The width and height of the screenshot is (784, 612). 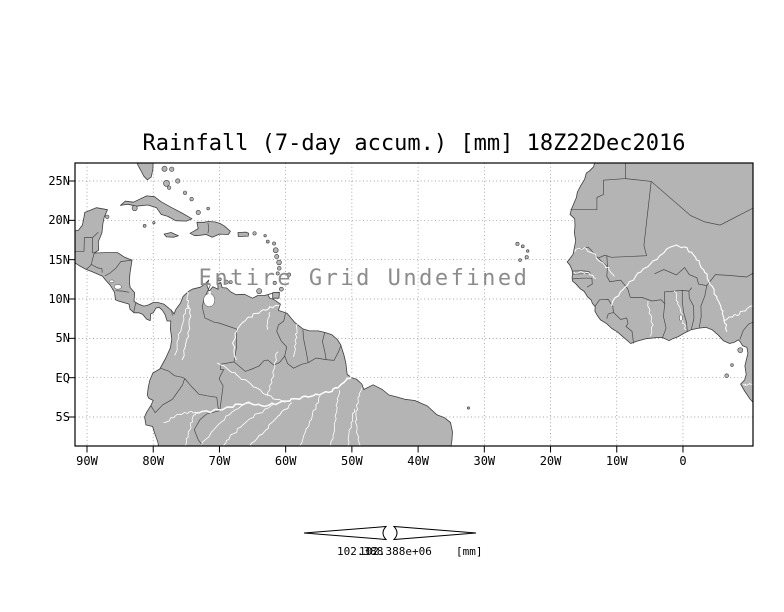 I want to click on colorbar-units-label: [mm], so click(x=469, y=551).